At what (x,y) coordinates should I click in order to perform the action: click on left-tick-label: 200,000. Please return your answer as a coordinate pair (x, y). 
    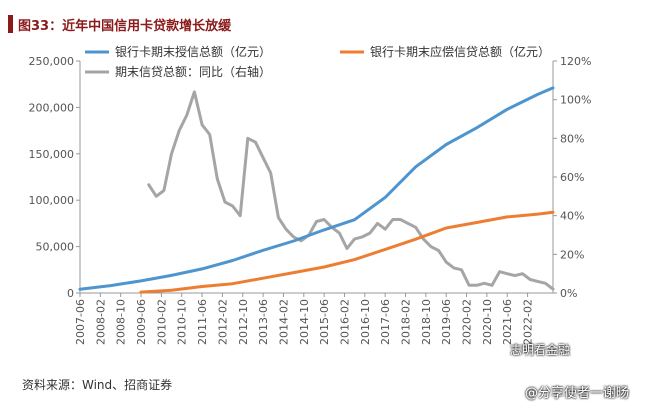
    Looking at the image, I should click on (52, 107).